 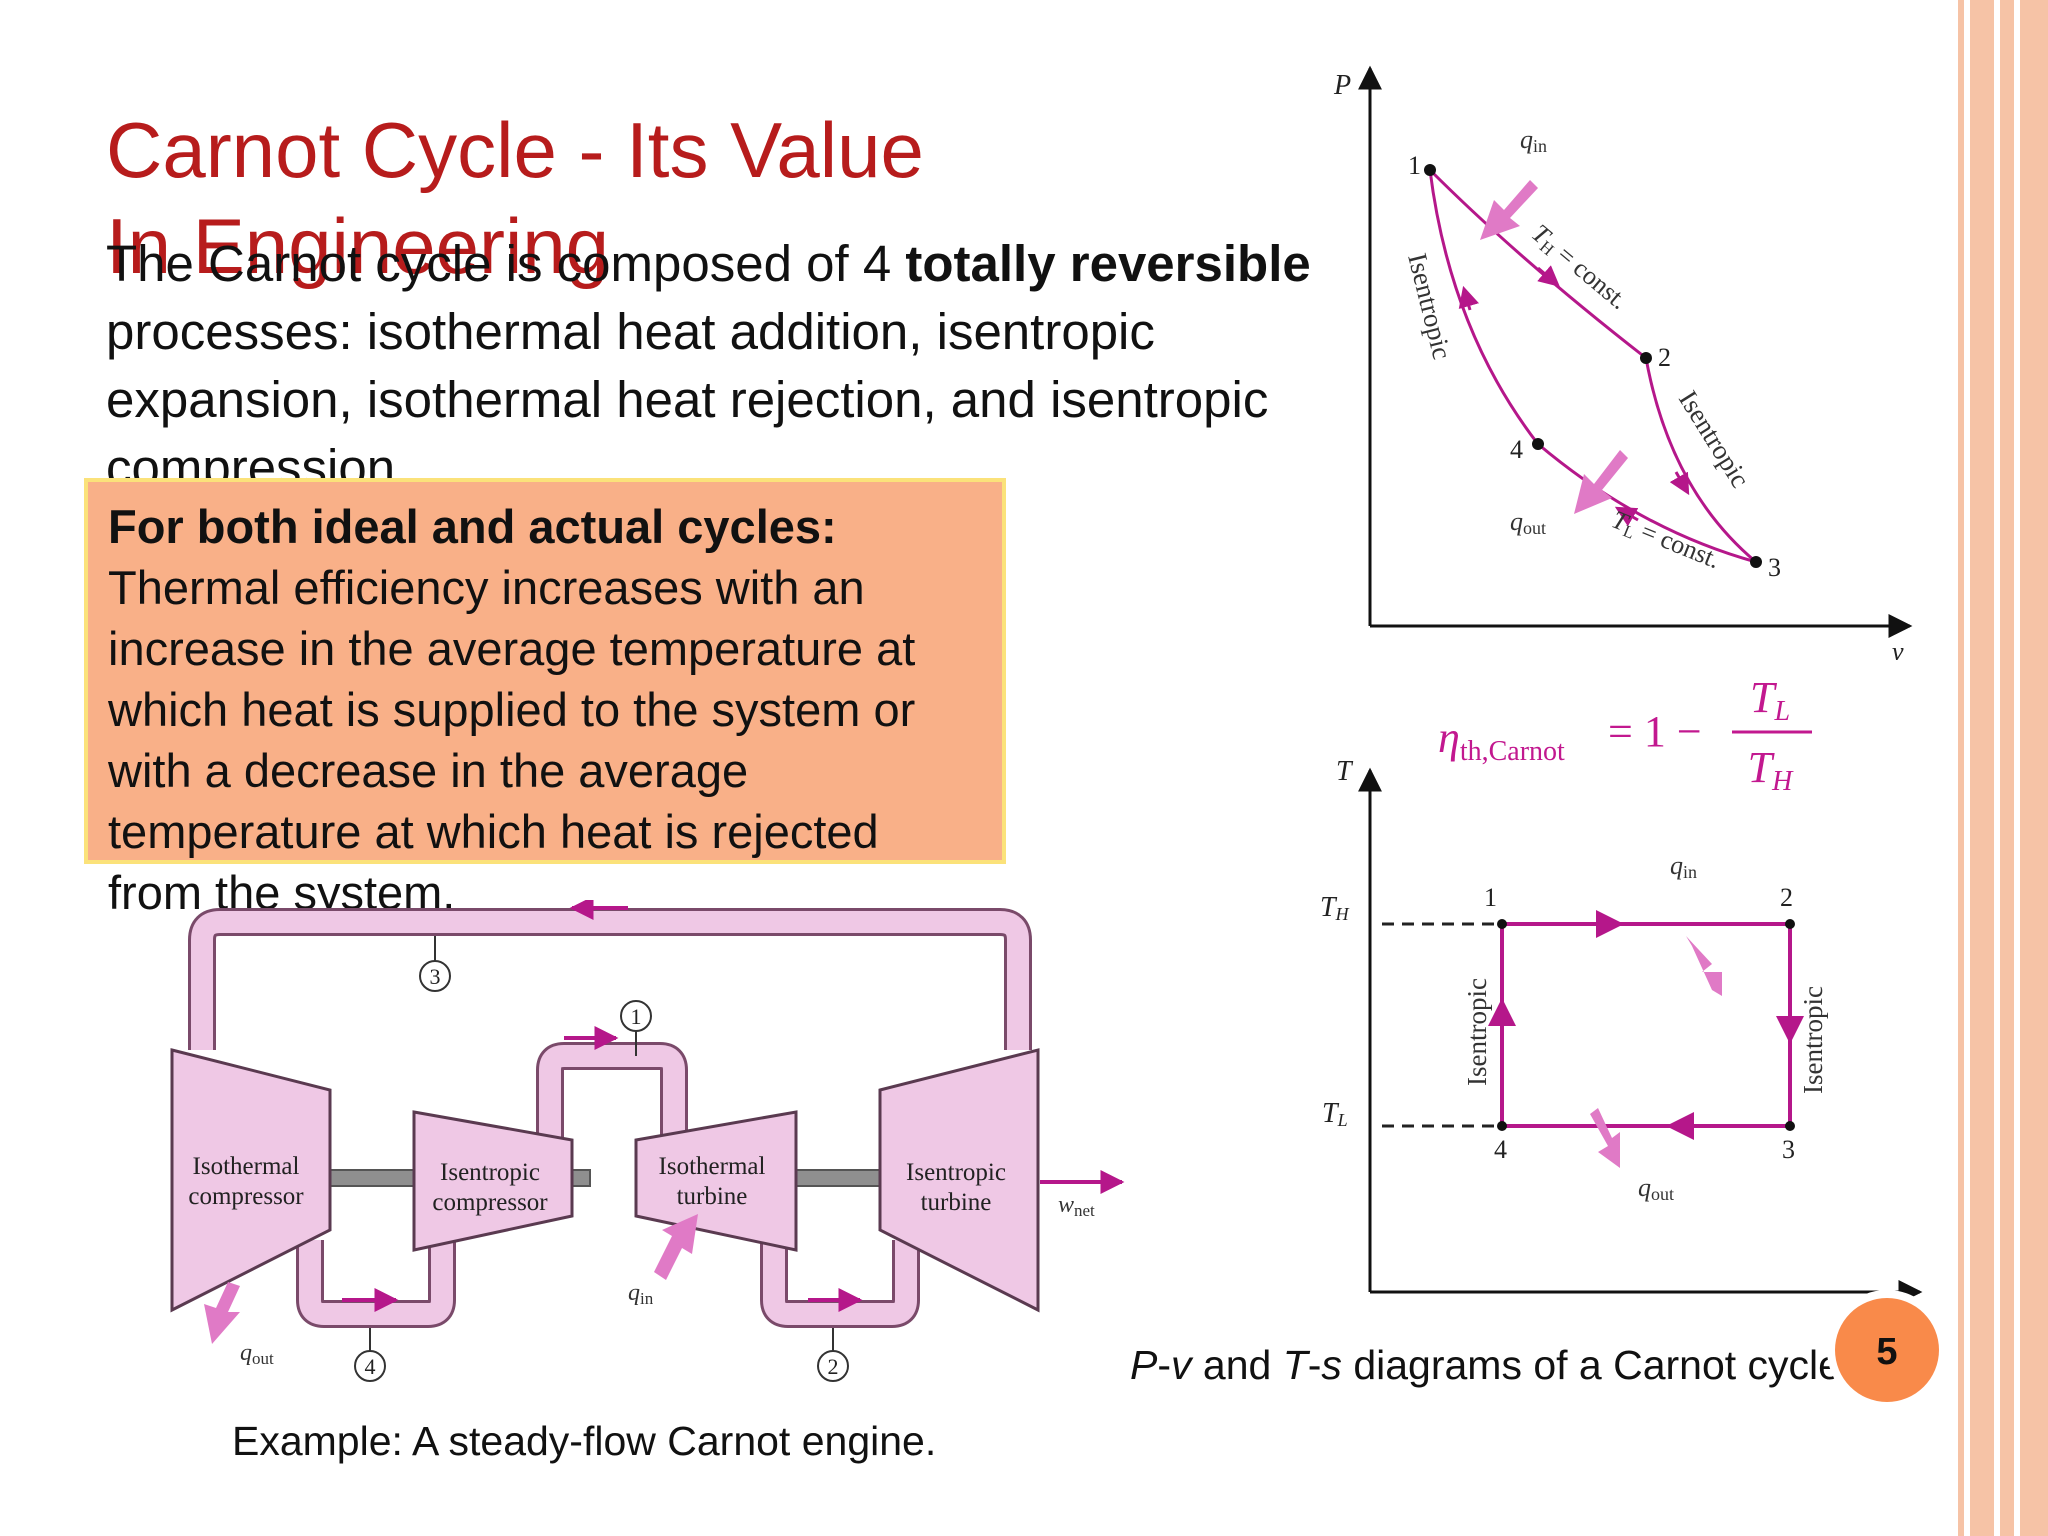 What do you see at coordinates (1683, 866) in the screenshot?
I see `ts-q-in-label: qin` at bounding box center [1683, 866].